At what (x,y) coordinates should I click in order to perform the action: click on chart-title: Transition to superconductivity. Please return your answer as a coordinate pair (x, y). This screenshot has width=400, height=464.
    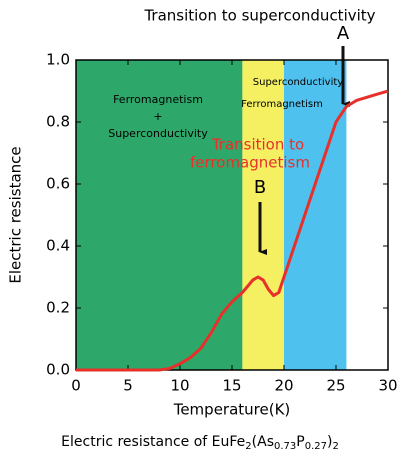
    Looking at the image, I should click on (259, 16).